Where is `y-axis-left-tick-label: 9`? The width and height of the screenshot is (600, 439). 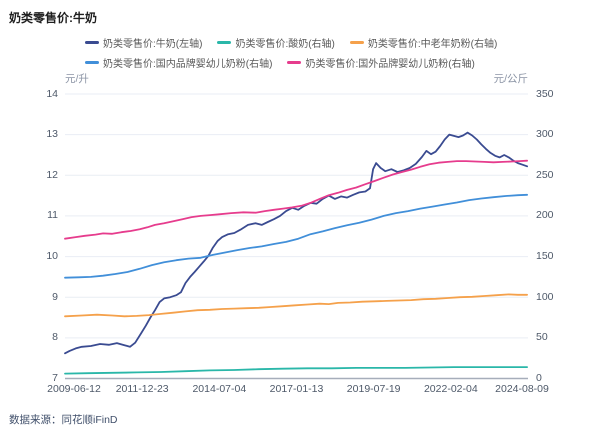
y-axis-left-tick-label: 9 is located at coordinates (55, 296).